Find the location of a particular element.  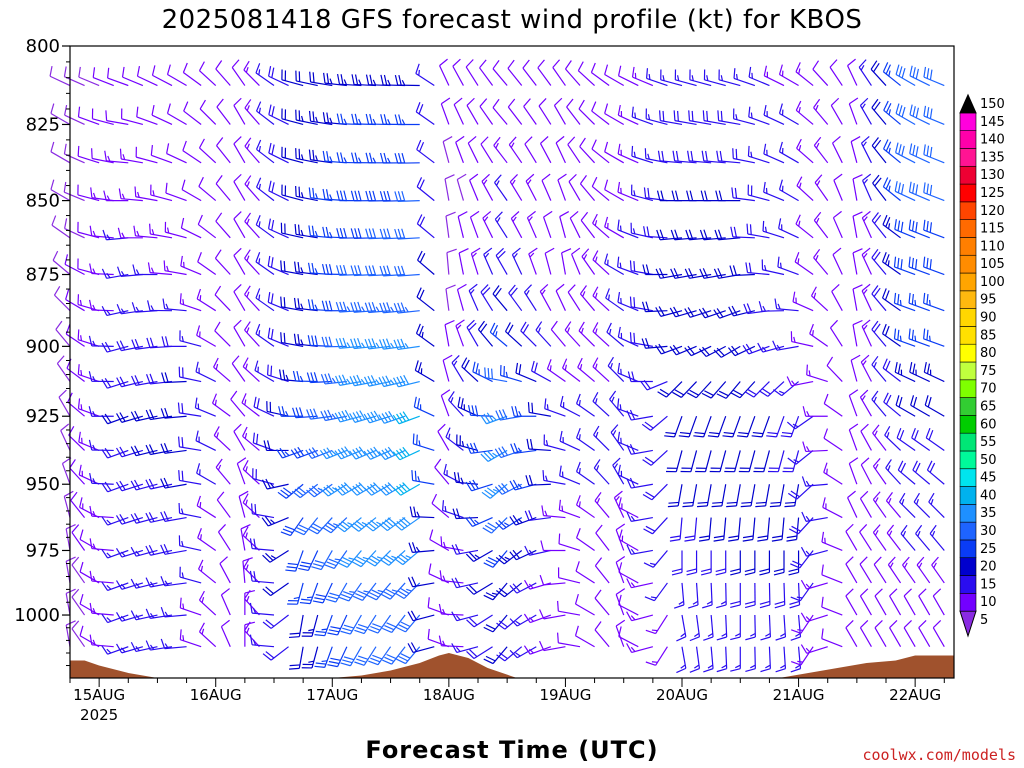

colorbar-label: 55 is located at coordinates (988, 442).